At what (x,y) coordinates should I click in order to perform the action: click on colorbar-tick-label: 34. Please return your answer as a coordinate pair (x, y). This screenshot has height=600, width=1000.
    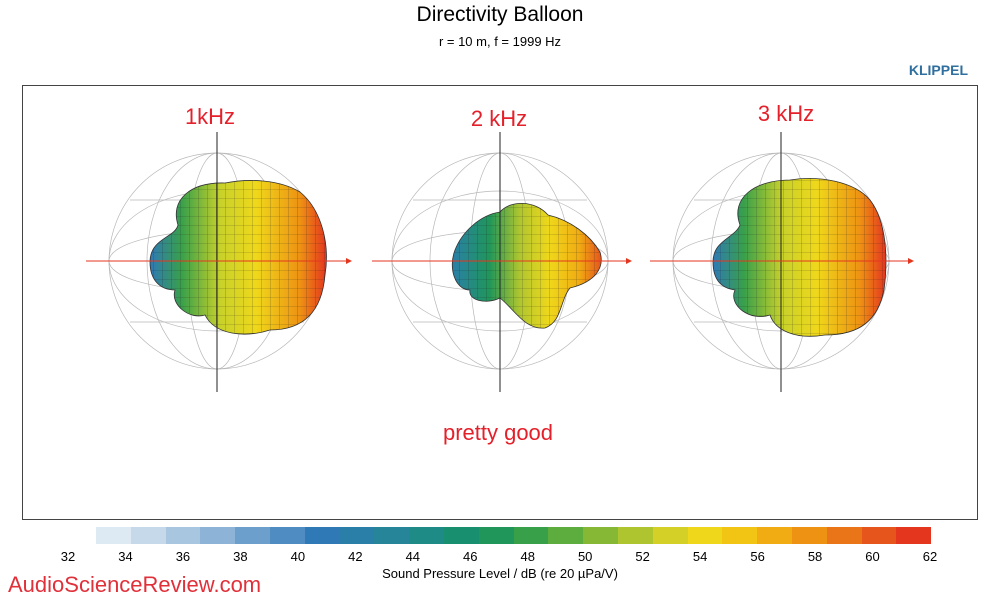
    Looking at the image, I should click on (125, 556).